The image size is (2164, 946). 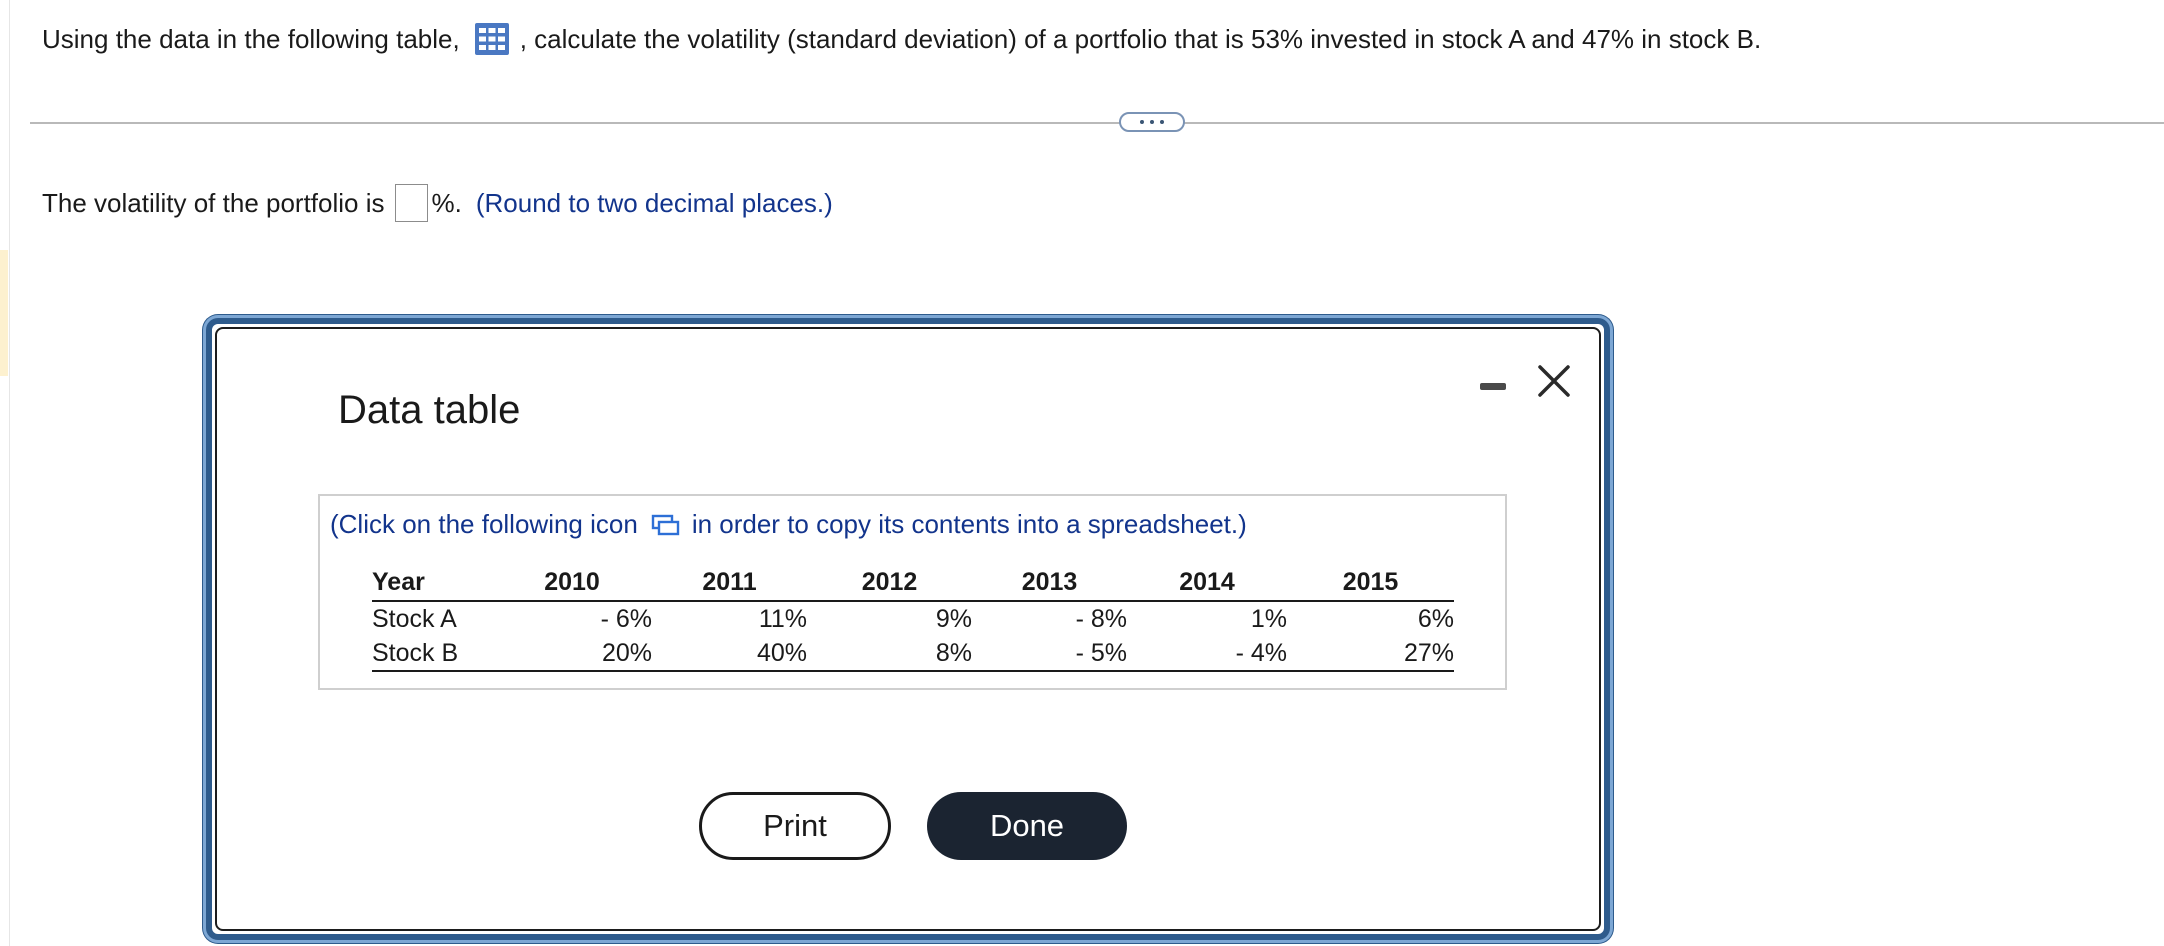 I want to click on table-cell: 9%, so click(x=953, y=618).